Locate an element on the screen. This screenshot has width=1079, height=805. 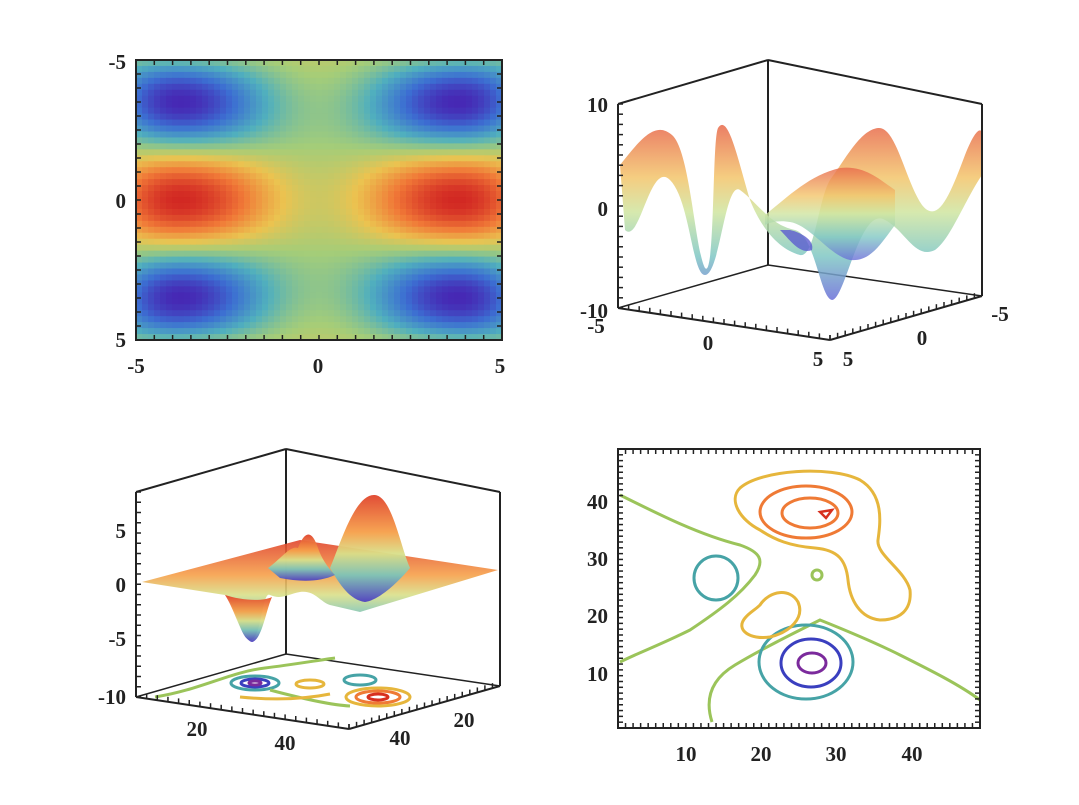
floor-contour is located at coordinates (378, 697).